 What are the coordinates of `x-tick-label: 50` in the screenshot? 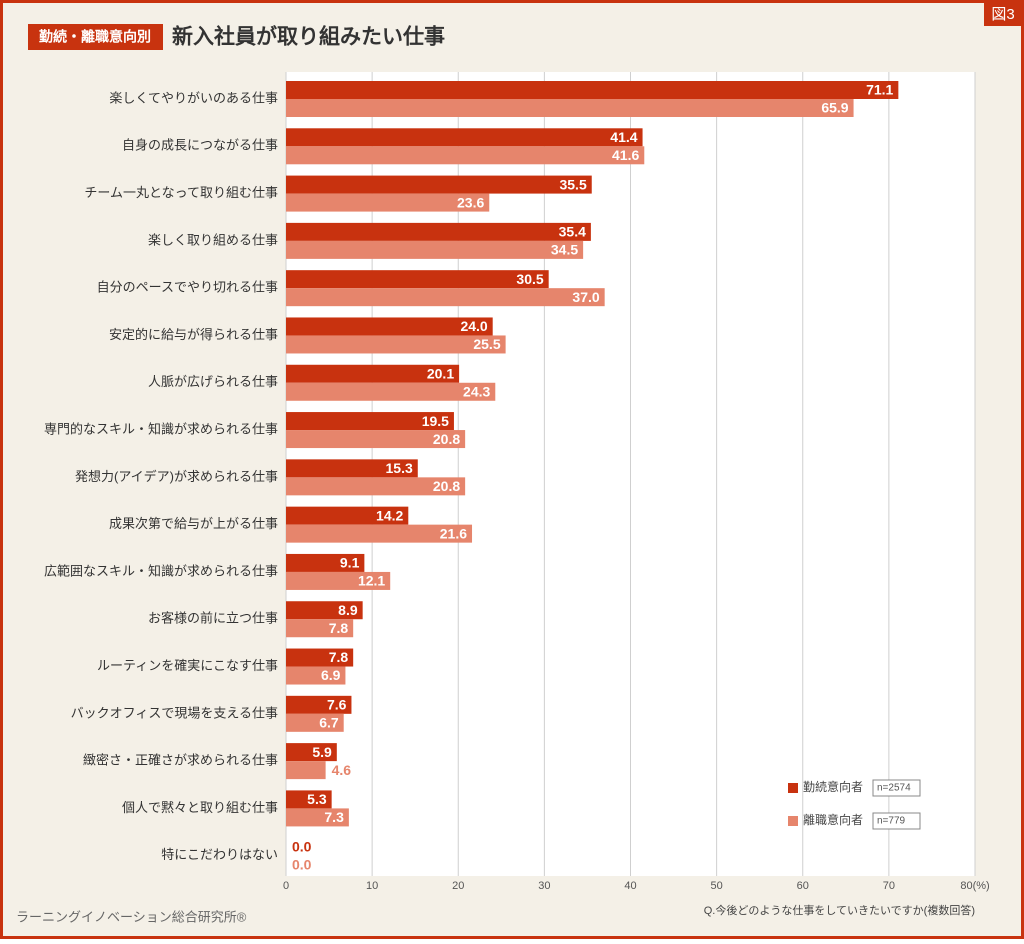 It's located at (717, 886).